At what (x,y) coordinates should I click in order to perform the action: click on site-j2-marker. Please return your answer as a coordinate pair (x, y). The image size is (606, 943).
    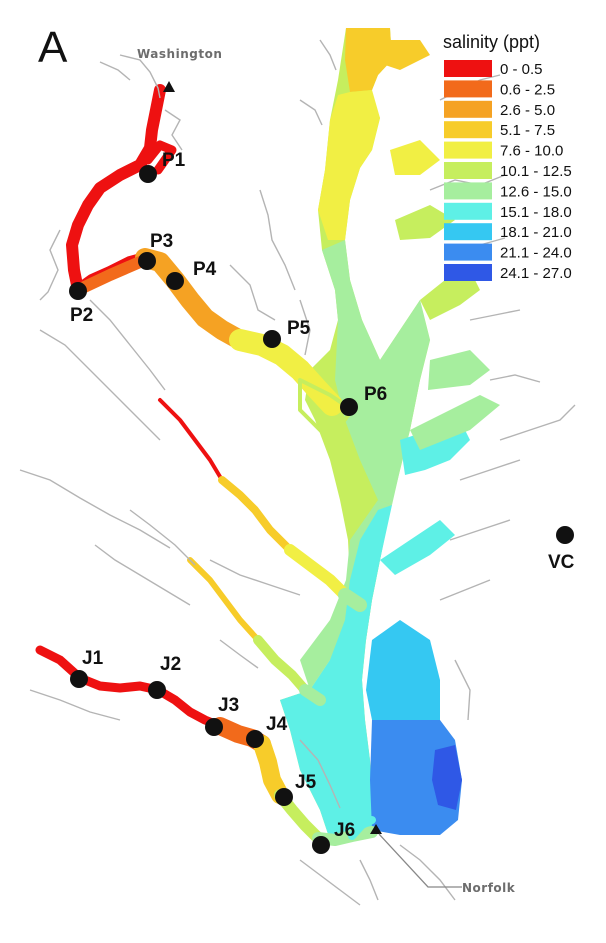
    Looking at the image, I should click on (157, 690).